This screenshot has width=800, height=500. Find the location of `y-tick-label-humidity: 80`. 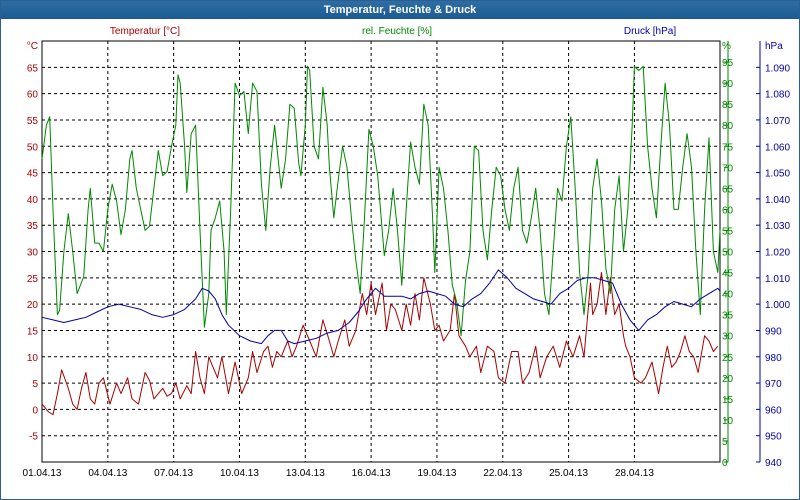

y-tick-label-humidity: 80 is located at coordinates (728, 126).